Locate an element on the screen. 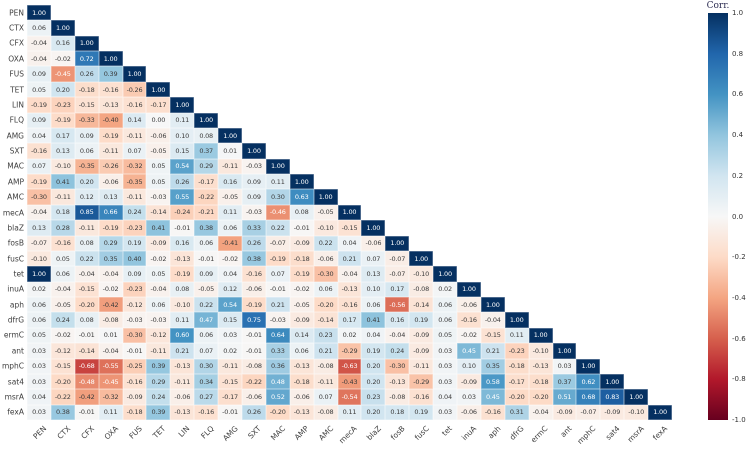 This screenshot has height=450, width=747. corr-cell-MAC-FUS: -0.32 is located at coordinates (134, 166).